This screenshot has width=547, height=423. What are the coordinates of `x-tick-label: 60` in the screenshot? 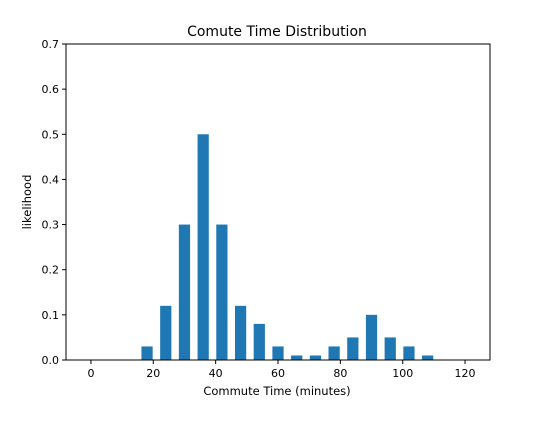 It's located at (278, 373).